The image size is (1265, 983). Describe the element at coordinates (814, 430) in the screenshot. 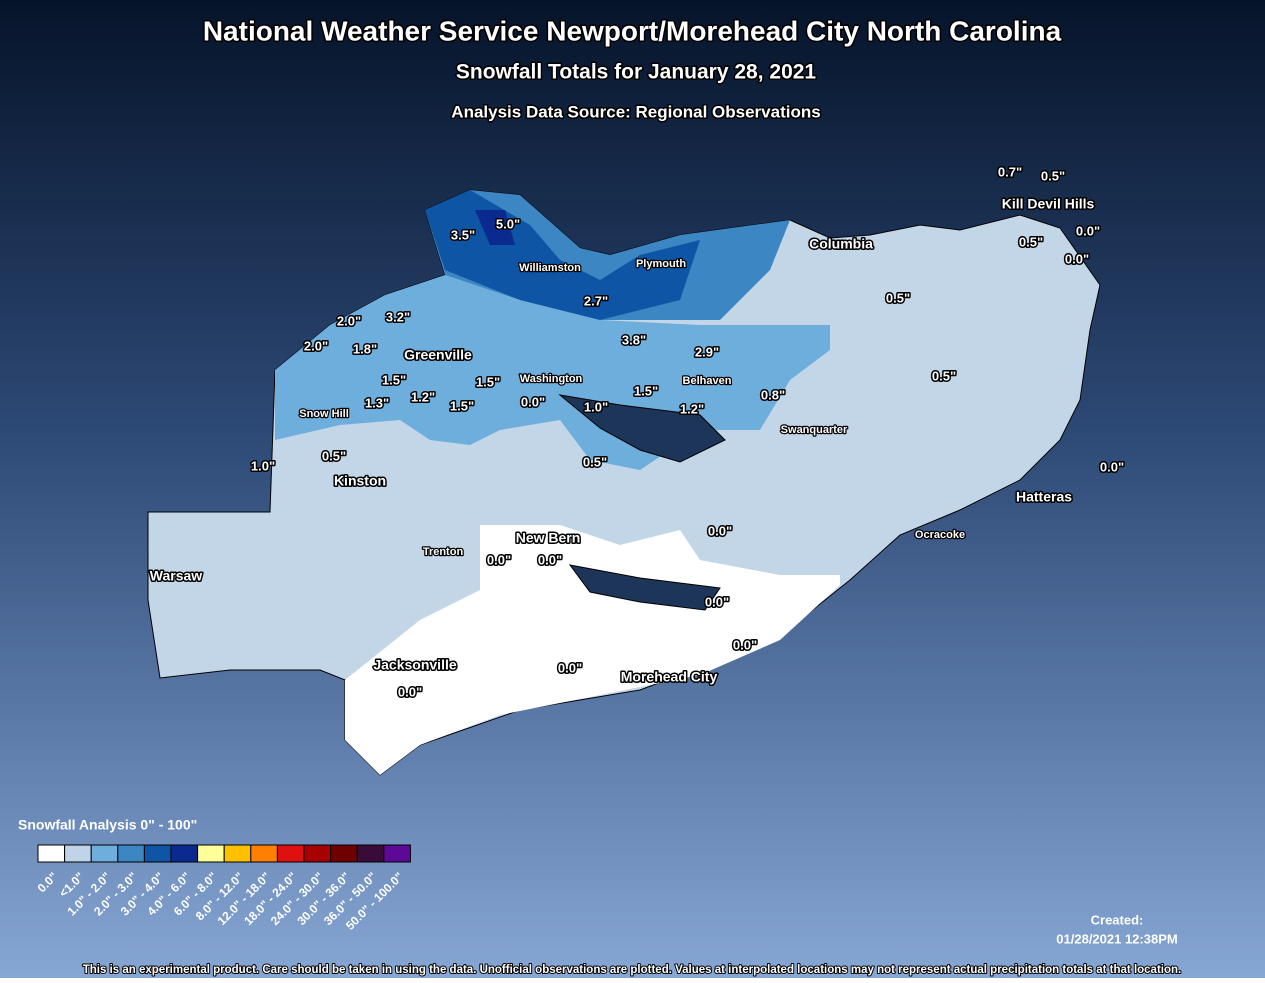

I see `place-label: Swanquarter` at that location.